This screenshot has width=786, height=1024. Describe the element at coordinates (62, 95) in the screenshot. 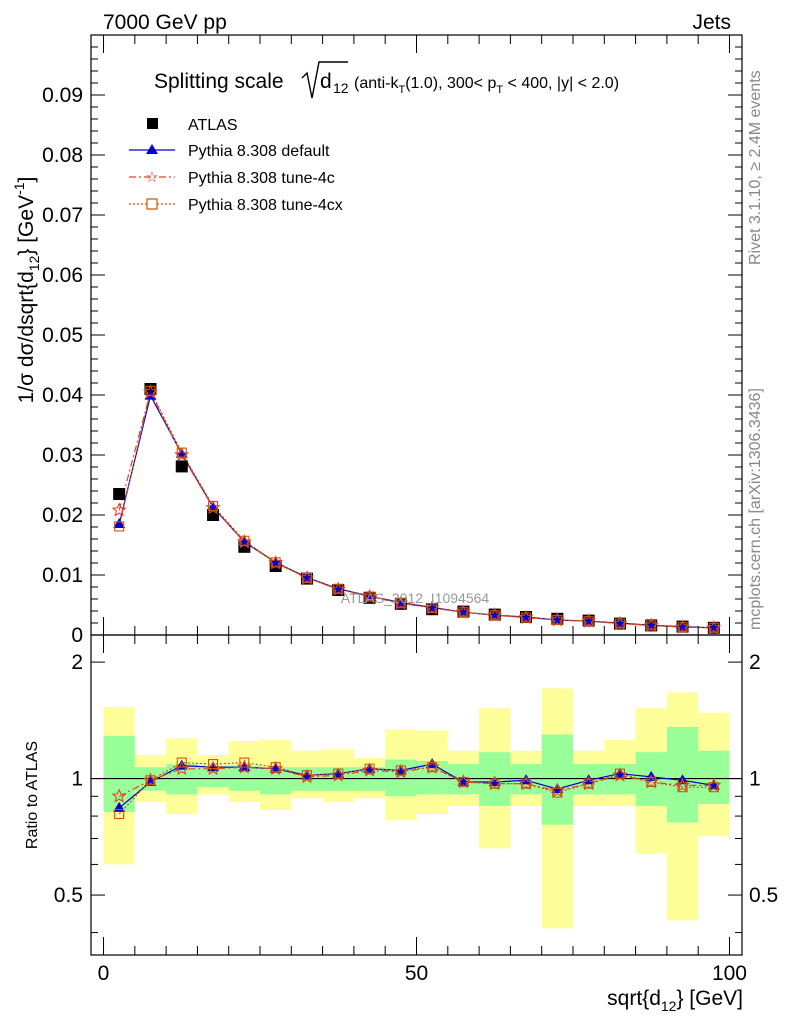

I see `main-ytick-label: 0.09` at that location.